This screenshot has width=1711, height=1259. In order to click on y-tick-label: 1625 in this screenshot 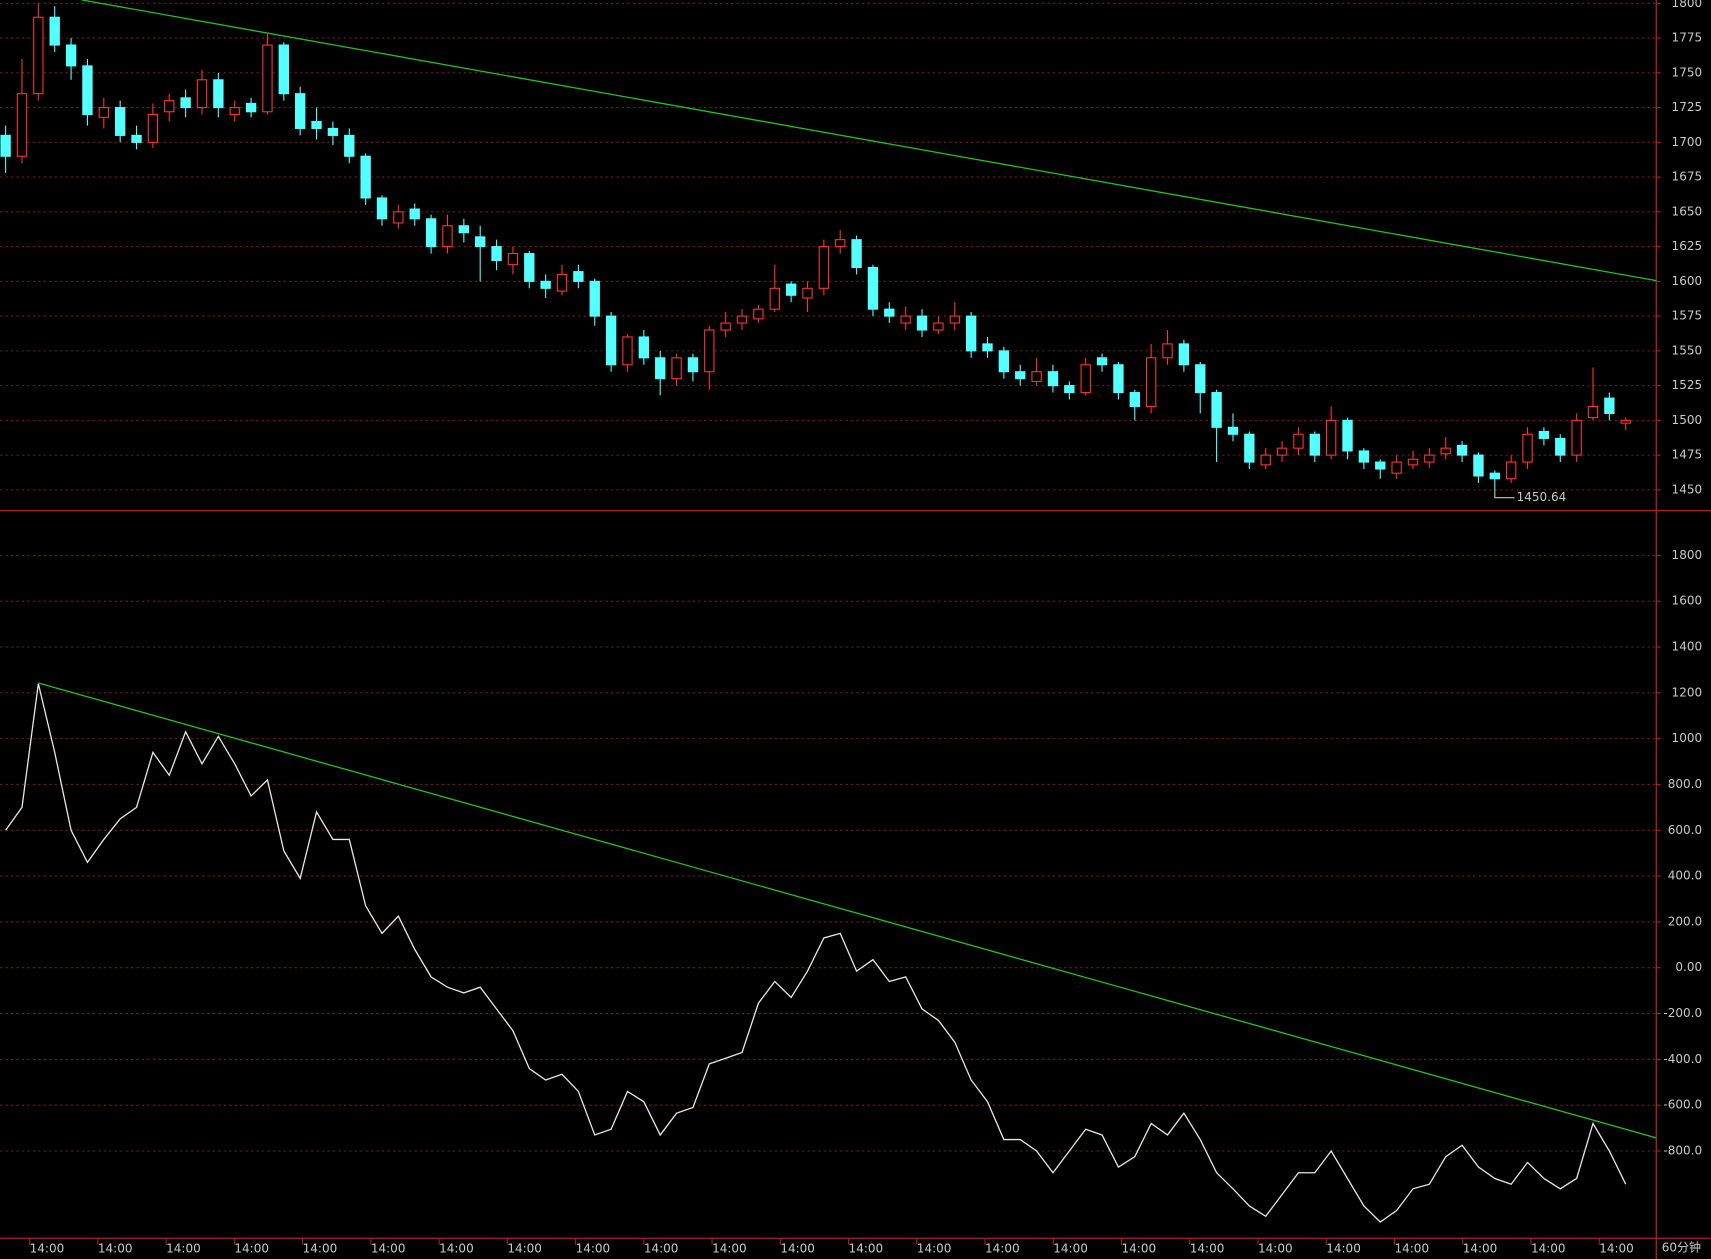, I will do `click(1687, 246)`.